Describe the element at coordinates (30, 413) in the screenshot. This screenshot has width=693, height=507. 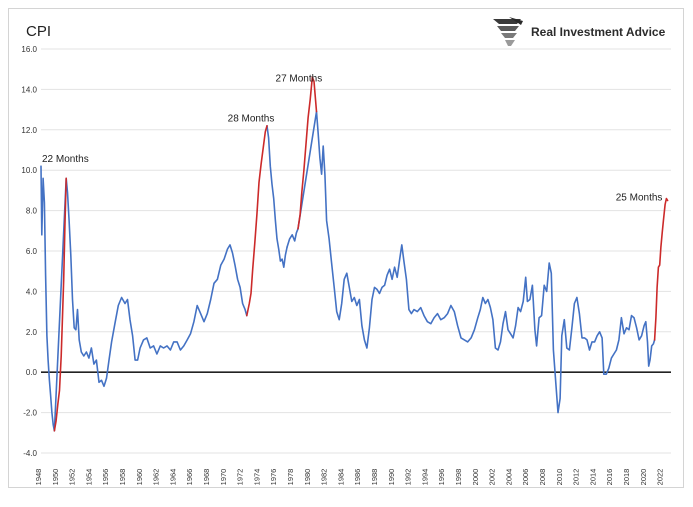
I see `y-tick-label: -2.0` at that location.